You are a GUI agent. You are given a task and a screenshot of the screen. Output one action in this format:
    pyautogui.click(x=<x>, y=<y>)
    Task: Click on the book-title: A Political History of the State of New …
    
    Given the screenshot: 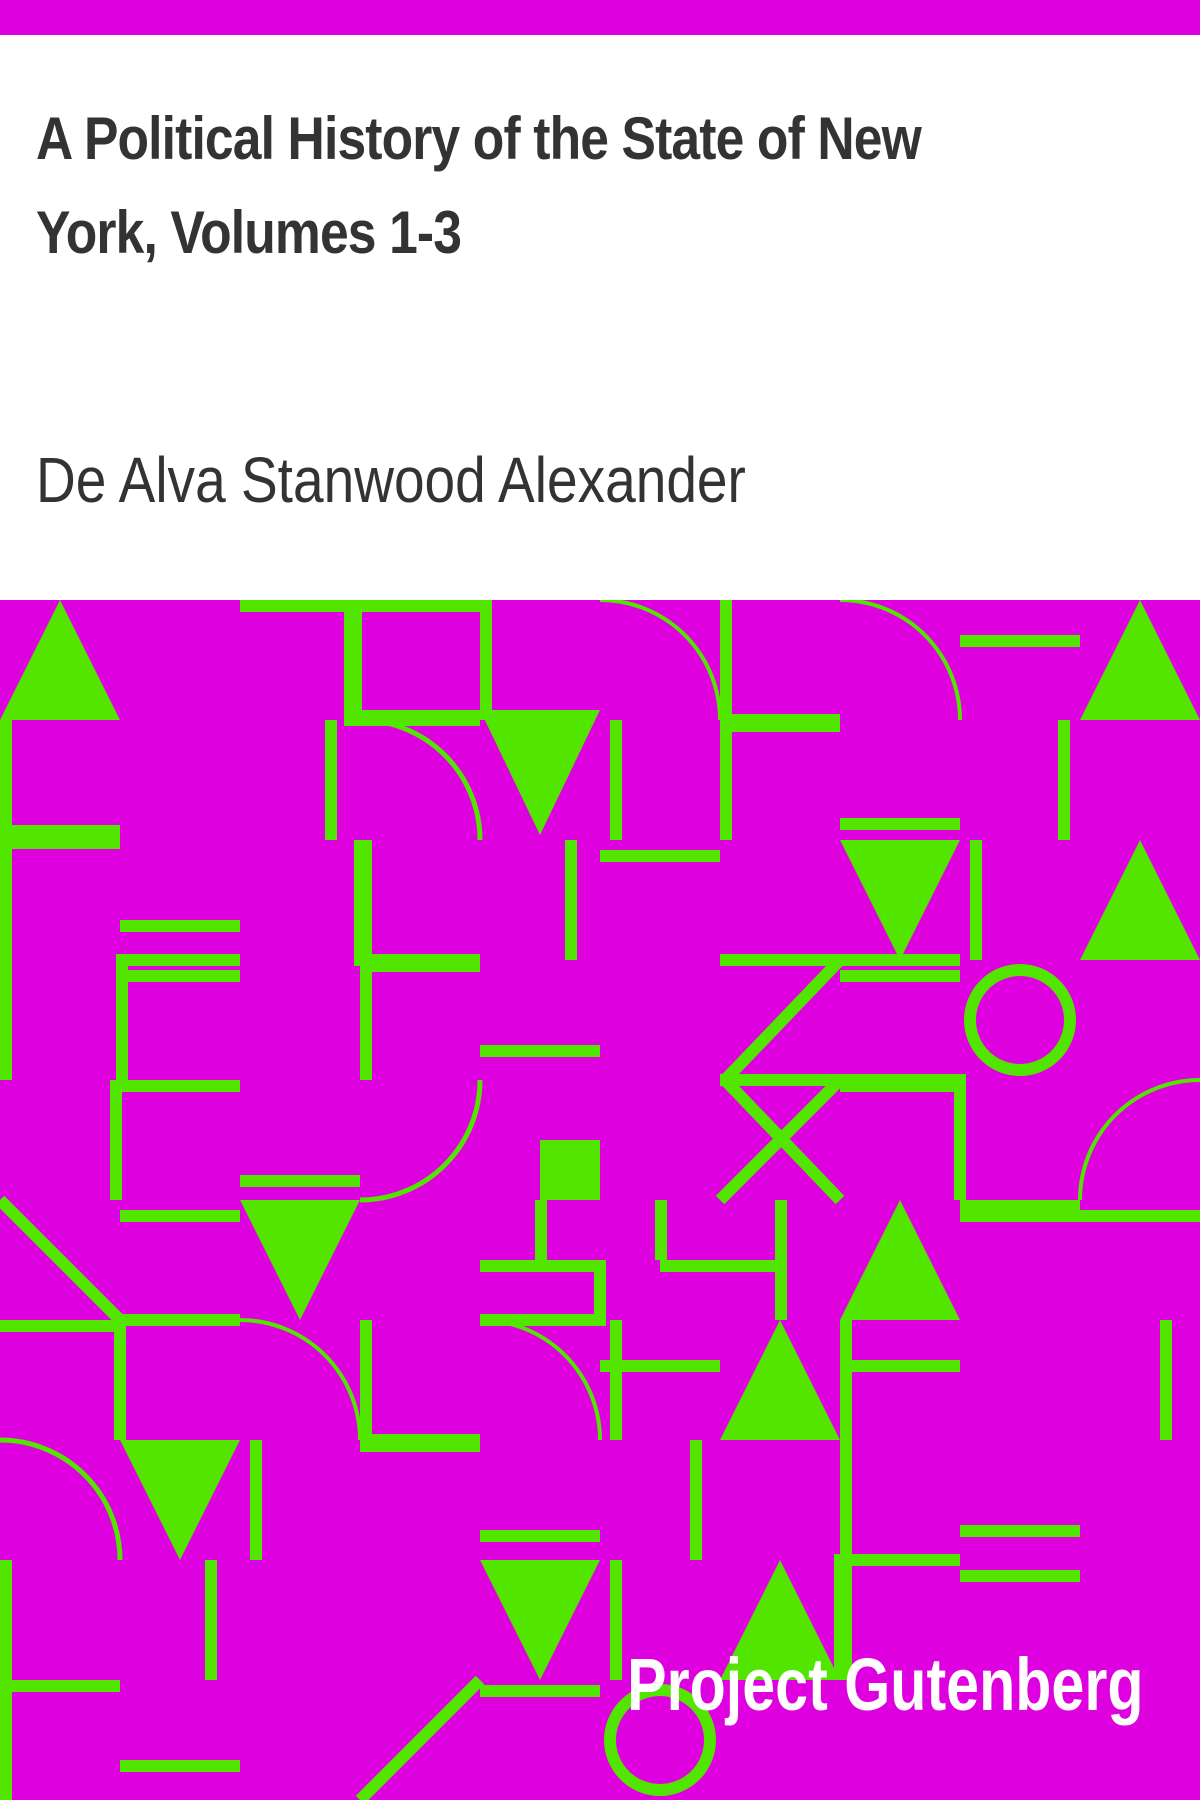 What is the action you would take?
    pyautogui.click(x=479, y=185)
    